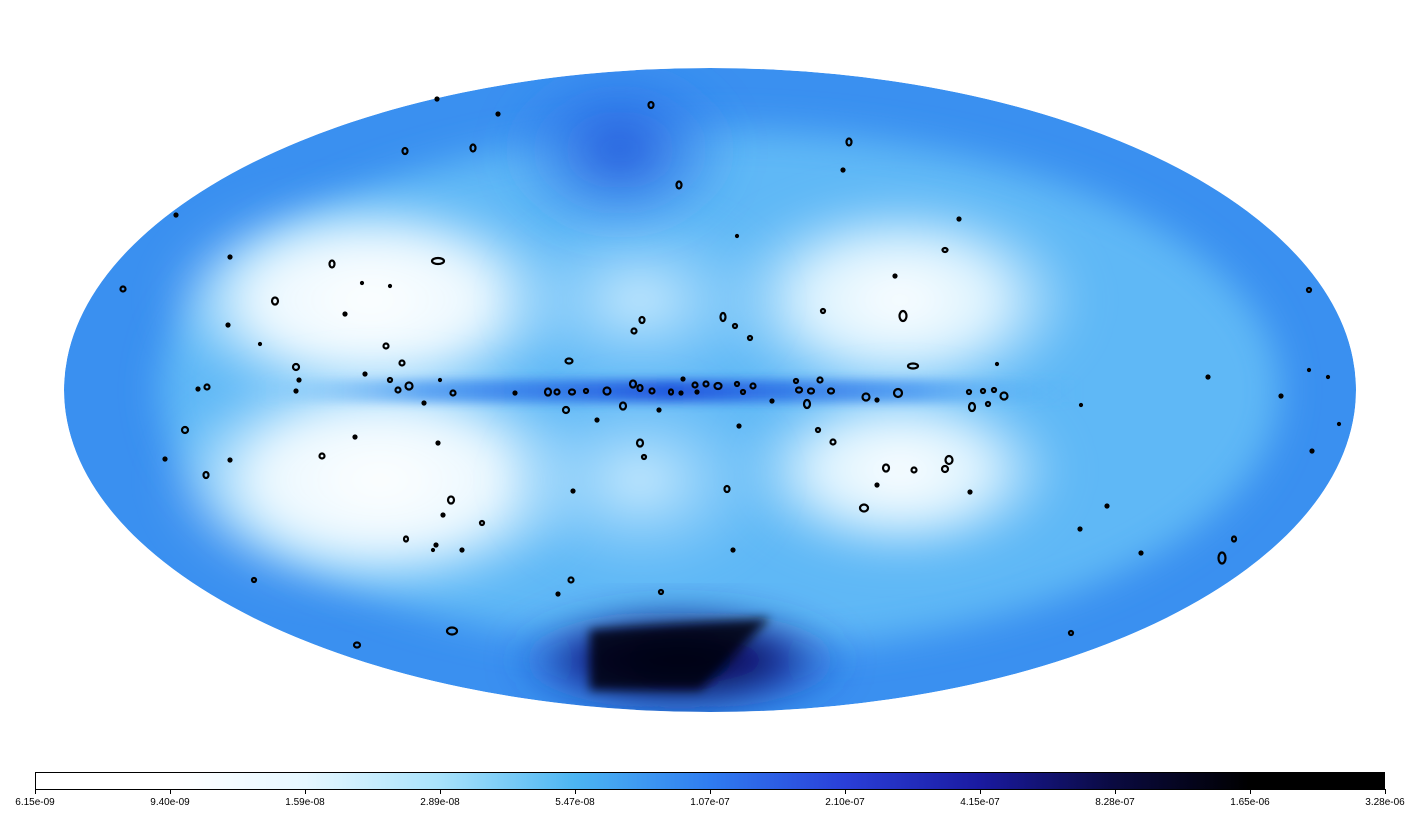 Image resolution: width=1418 pixels, height=826 pixels. Describe the element at coordinates (170, 802) in the screenshot. I see `colorbar-tick-label: 9.40e-09` at that location.